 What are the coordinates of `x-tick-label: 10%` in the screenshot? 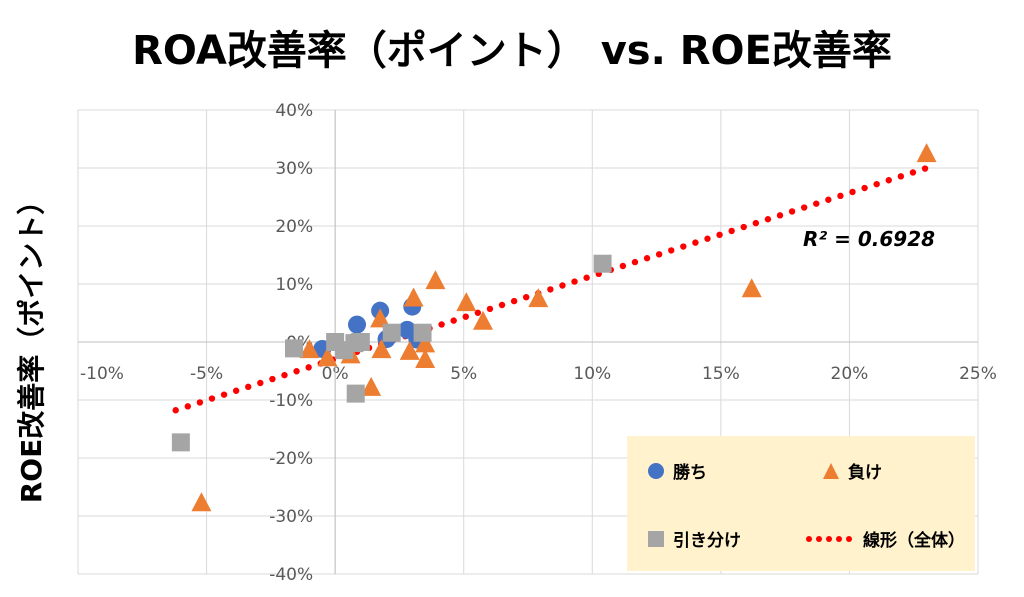 It's located at (592, 374).